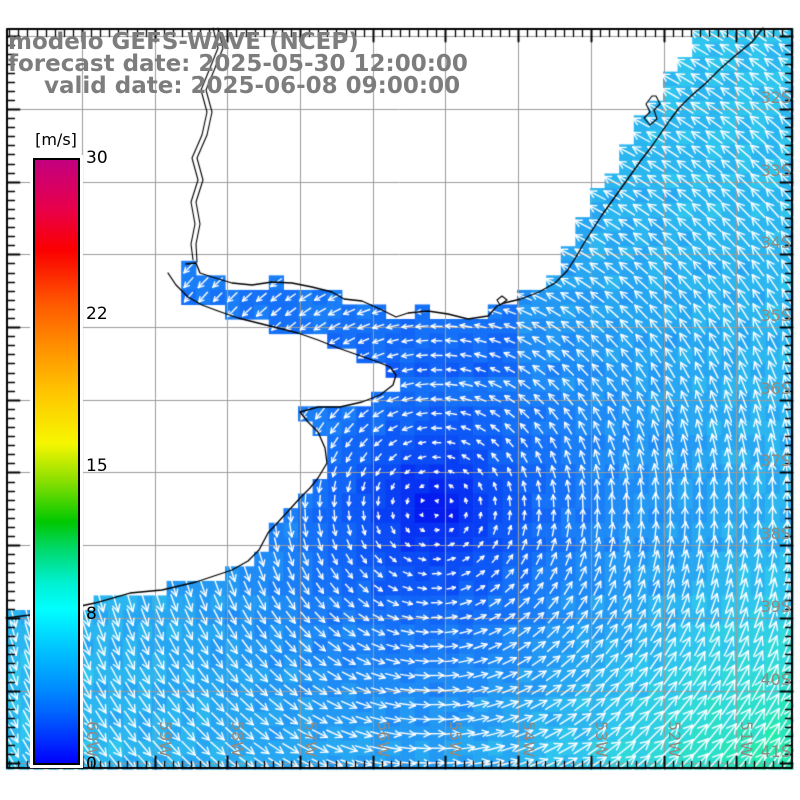 This screenshot has height=800, width=800. Describe the element at coordinates (775, 242) in the screenshot. I see `latitude-label: 34S` at that location.